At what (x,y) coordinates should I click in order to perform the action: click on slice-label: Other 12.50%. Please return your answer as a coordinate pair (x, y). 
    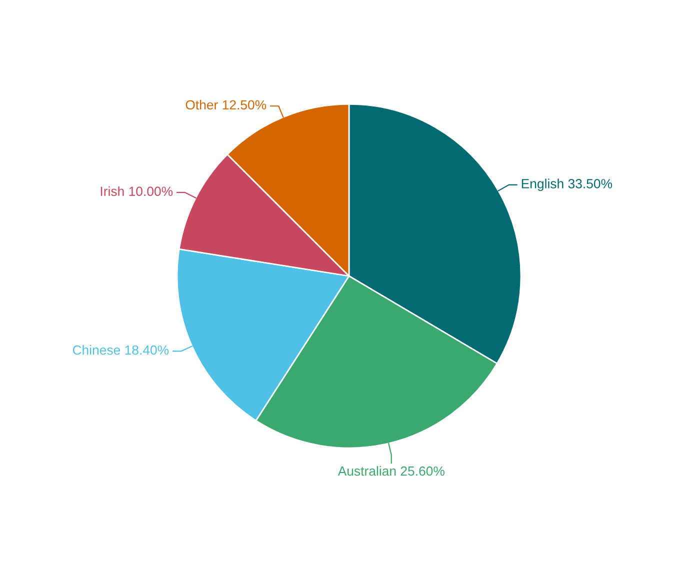
    Looking at the image, I should click on (226, 105).